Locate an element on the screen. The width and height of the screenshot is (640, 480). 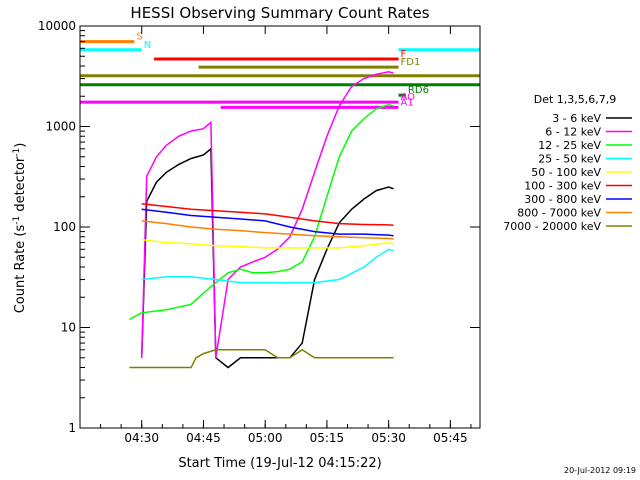
footer-timestamp: 20-Jul-2012 09:19 is located at coordinates (600, 470).